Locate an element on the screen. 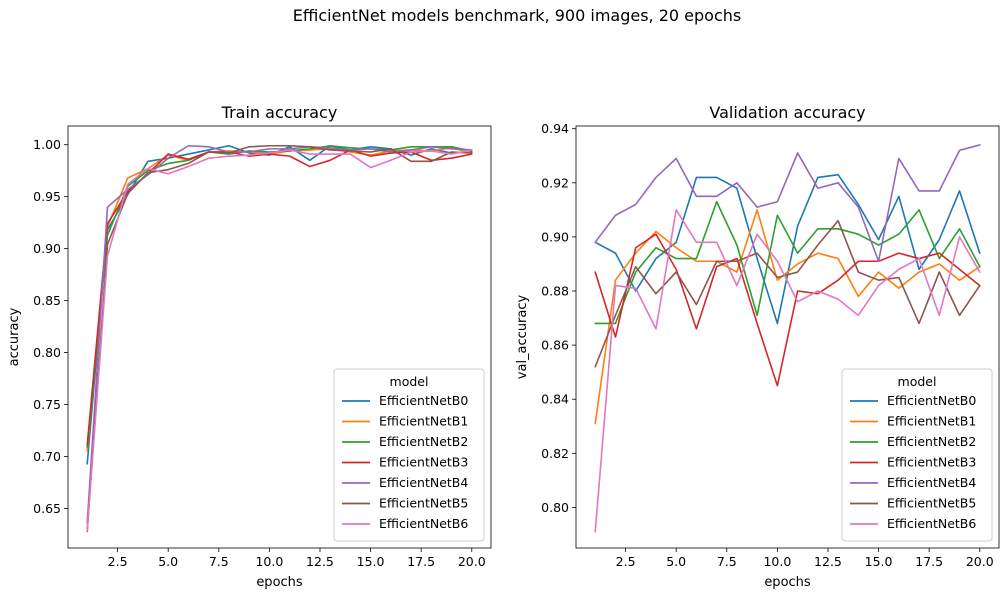 The image size is (1002, 597). train-y-tick-label: 0.95 is located at coordinates (47, 196).